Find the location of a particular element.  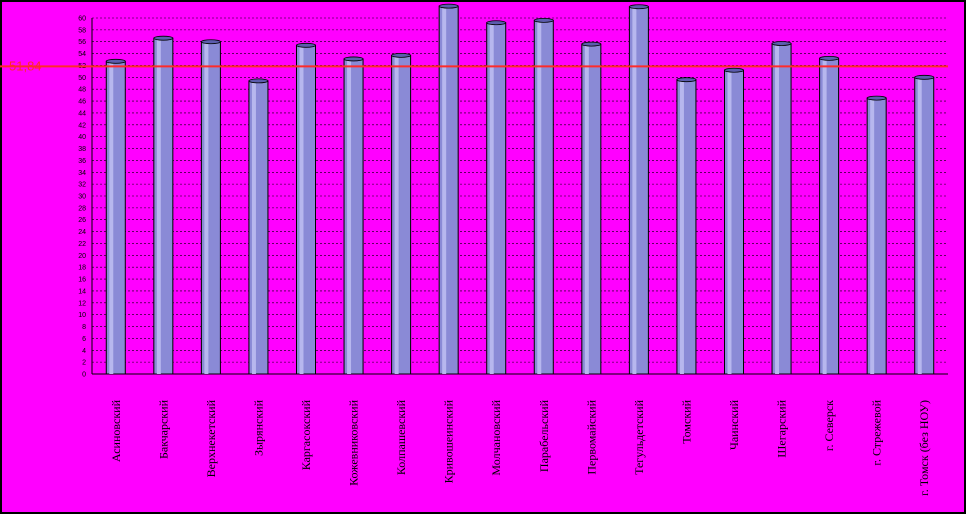

y-tick-label: 34 is located at coordinates (82, 173).